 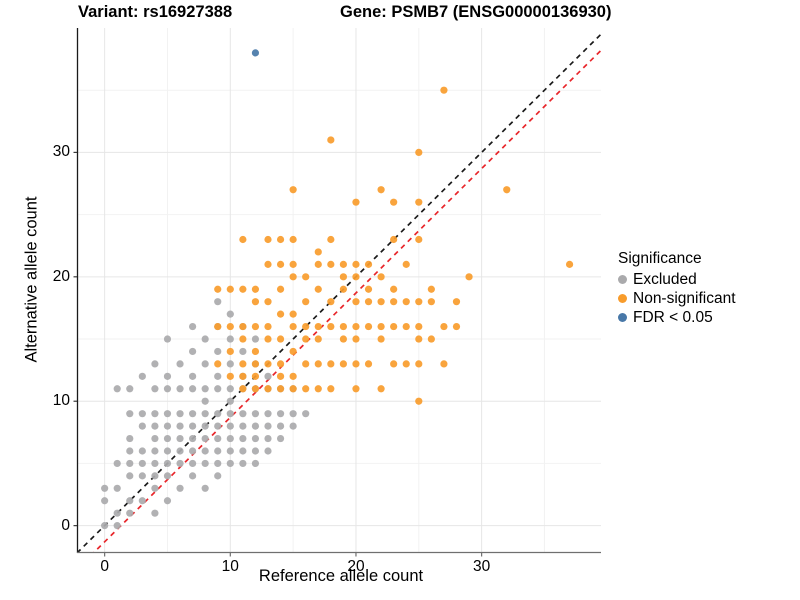 I want to click on legend-item: FDR < 0.05, so click(x=705, y=317).